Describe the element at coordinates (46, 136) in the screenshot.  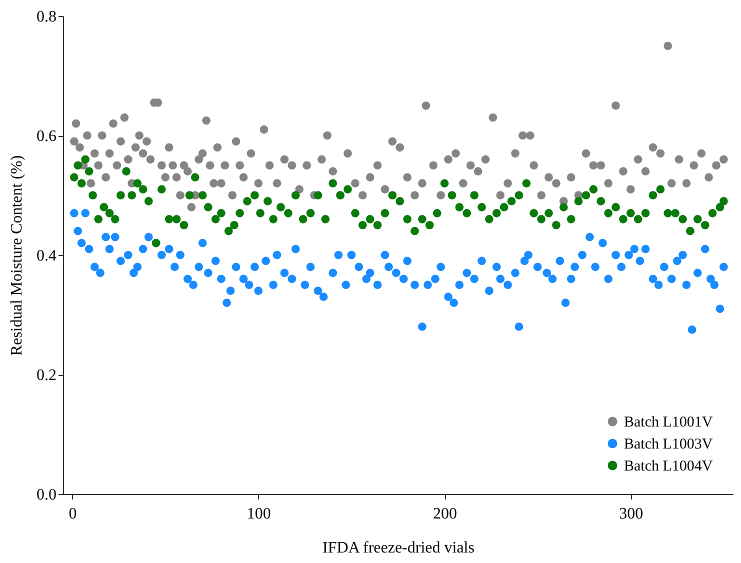
I see `y-tick-label: 0.6` at that location.